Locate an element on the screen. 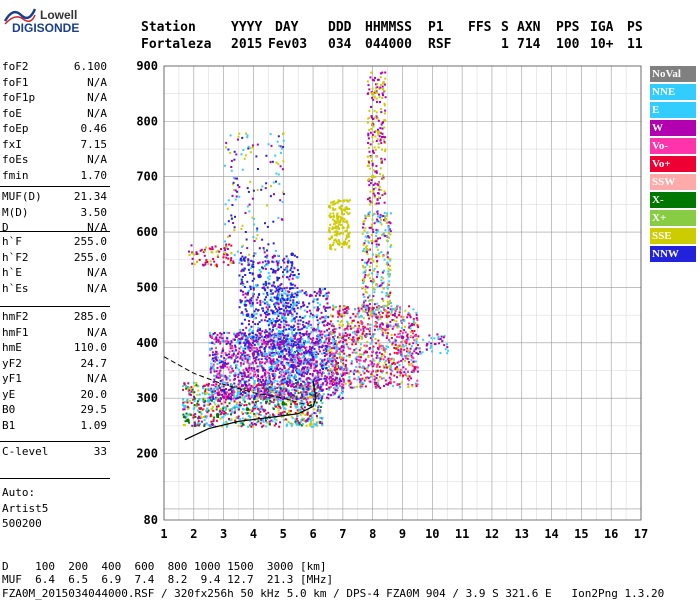  header-value-axn: 714 is located at coordinates (529, 44).